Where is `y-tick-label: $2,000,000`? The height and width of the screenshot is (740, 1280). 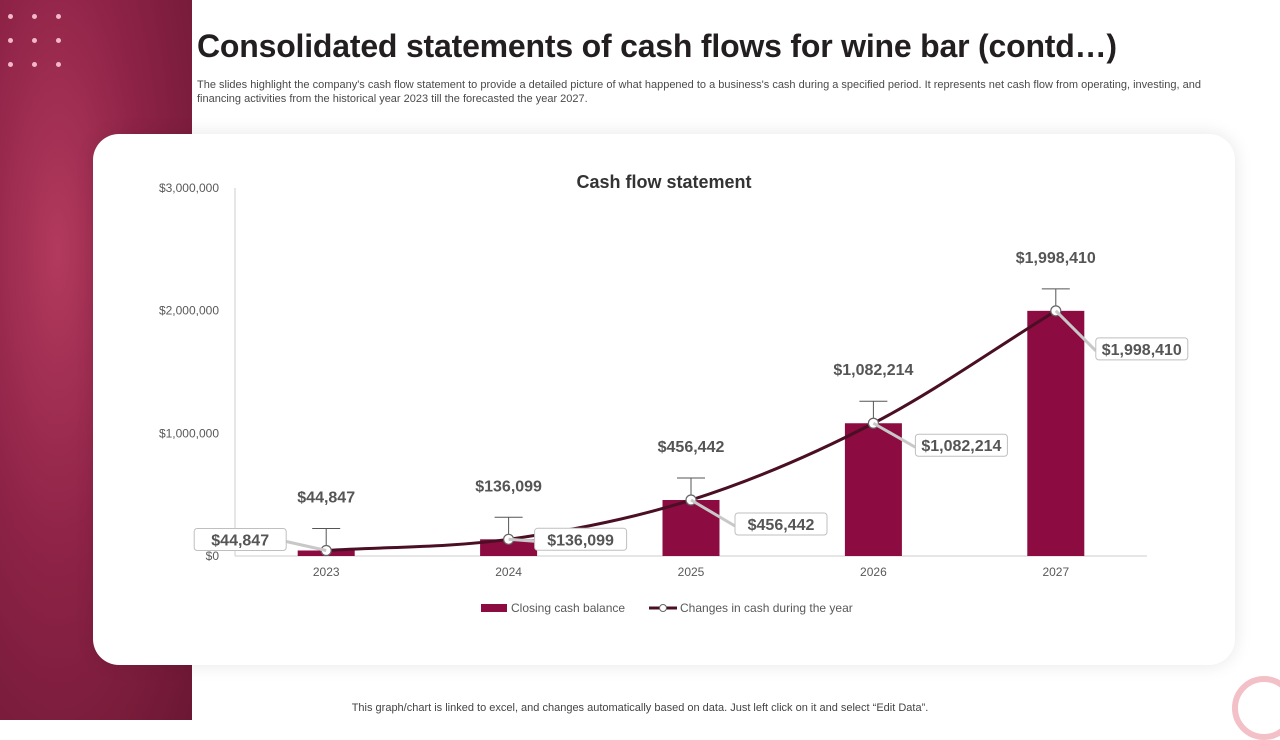
y-tick-label: $2,000,000 is located at coordinates (189, 311).